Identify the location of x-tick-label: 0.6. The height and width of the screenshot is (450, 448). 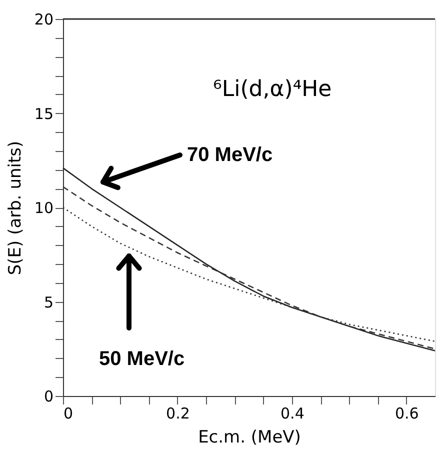
(406, 413).